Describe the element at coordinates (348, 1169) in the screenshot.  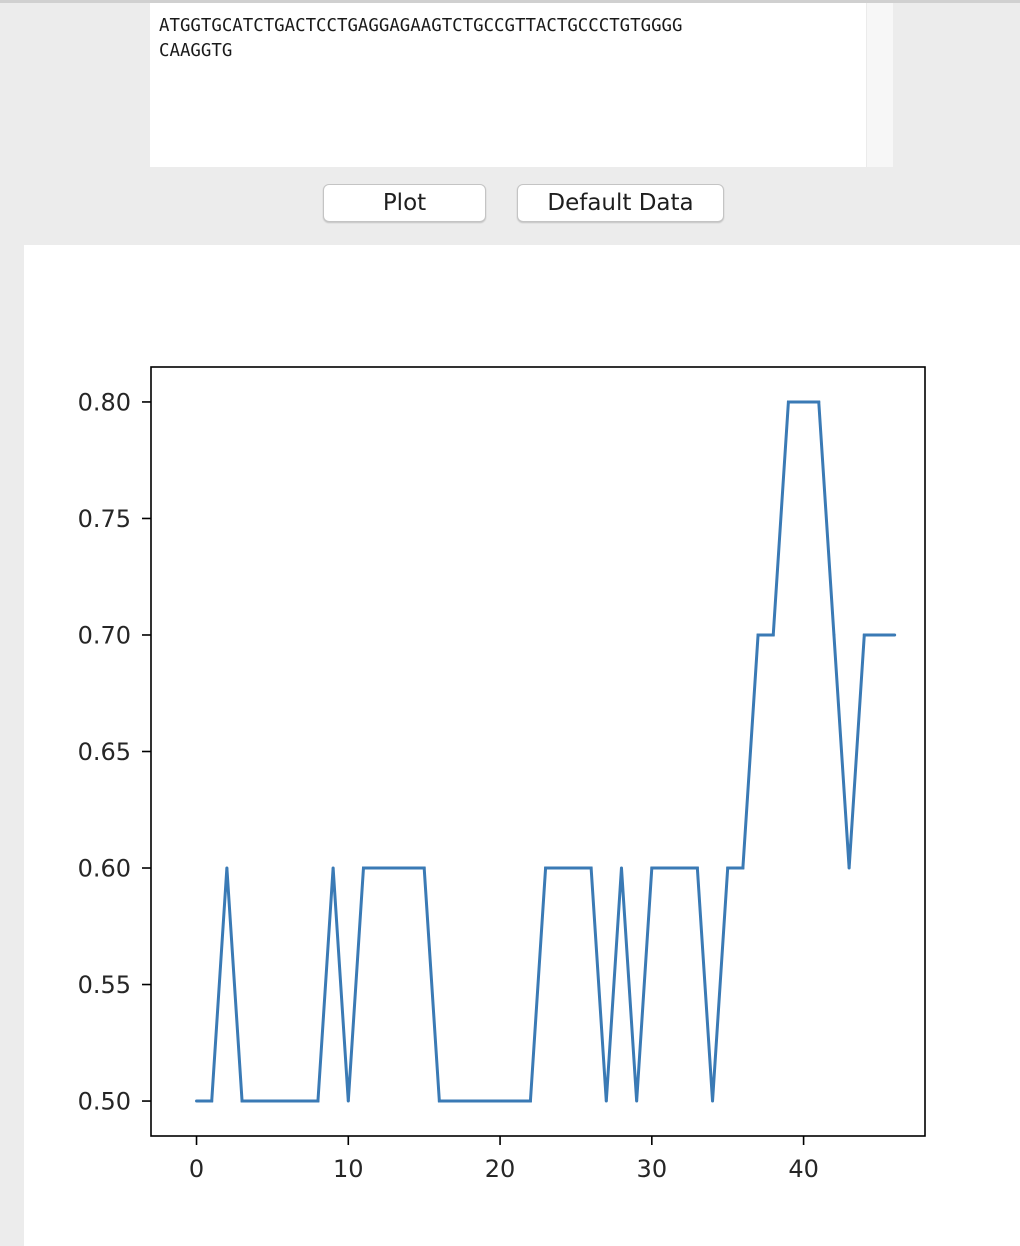
I see `x-tick-label: 10` at that location.